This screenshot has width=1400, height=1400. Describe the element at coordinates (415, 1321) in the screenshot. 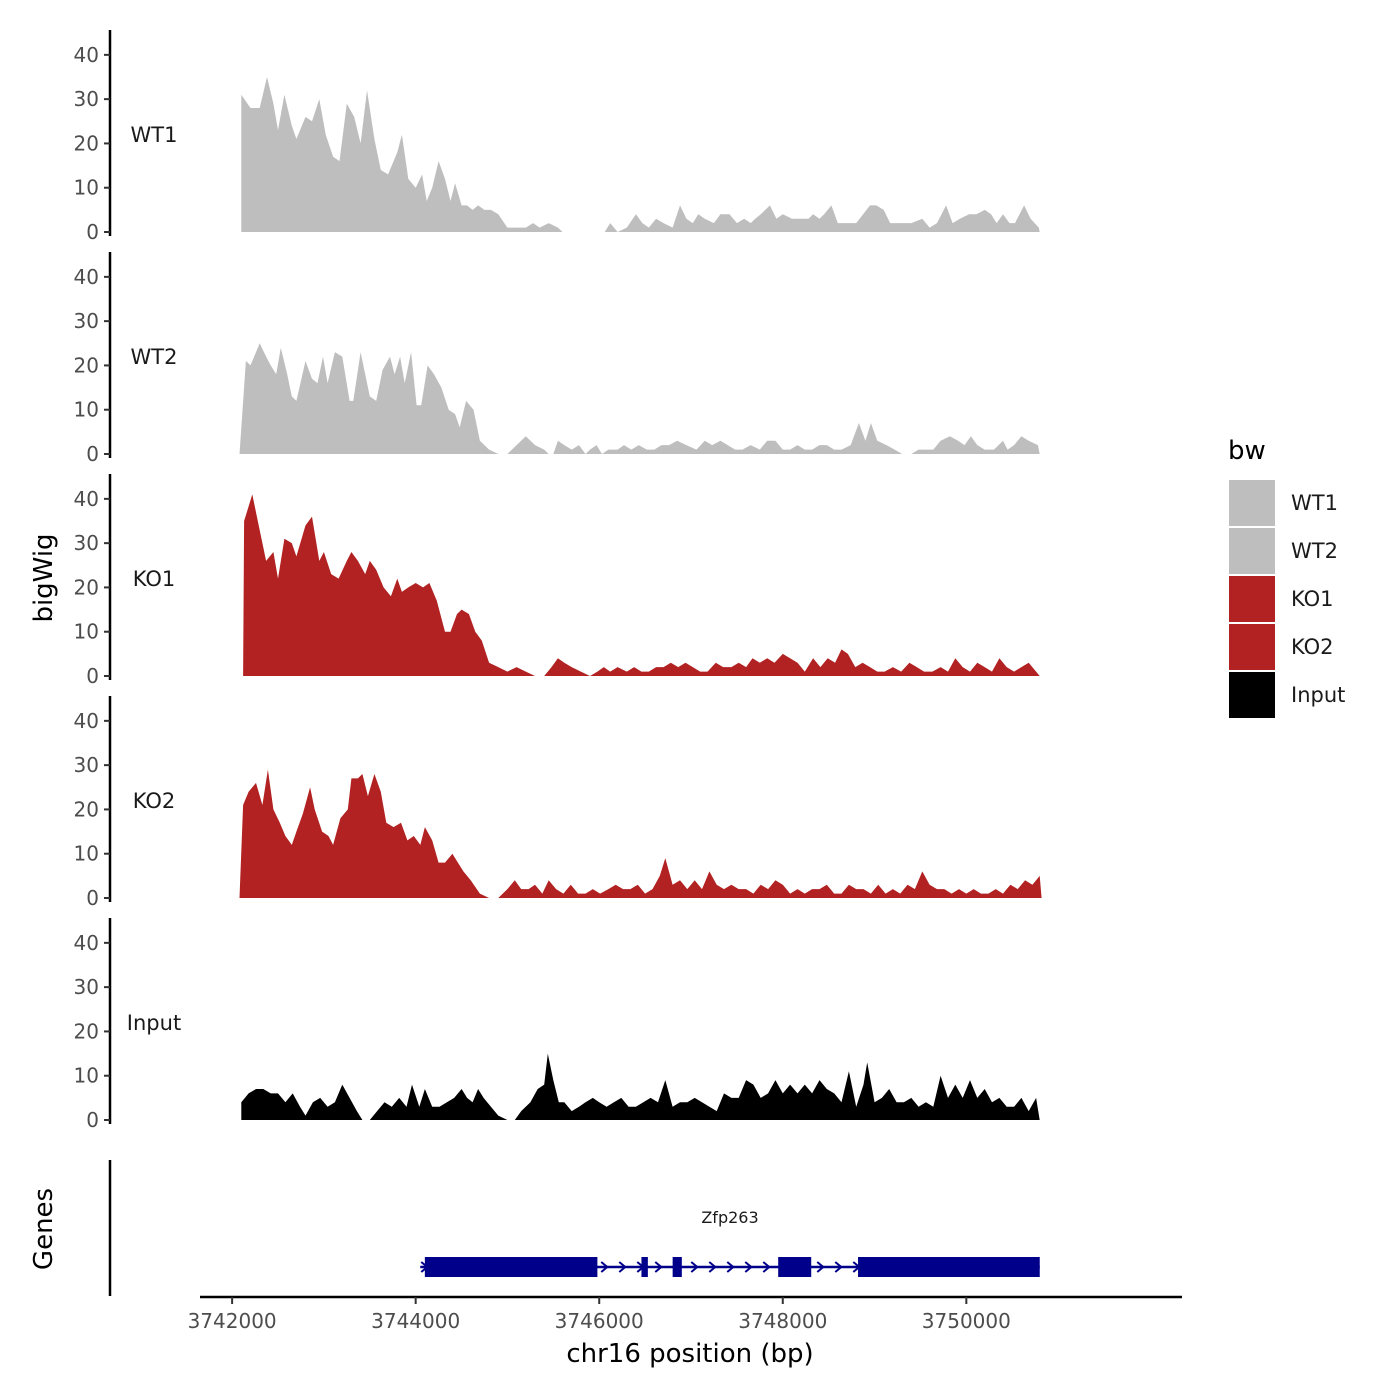

I see `x-tick-label: 3744000` at that location.